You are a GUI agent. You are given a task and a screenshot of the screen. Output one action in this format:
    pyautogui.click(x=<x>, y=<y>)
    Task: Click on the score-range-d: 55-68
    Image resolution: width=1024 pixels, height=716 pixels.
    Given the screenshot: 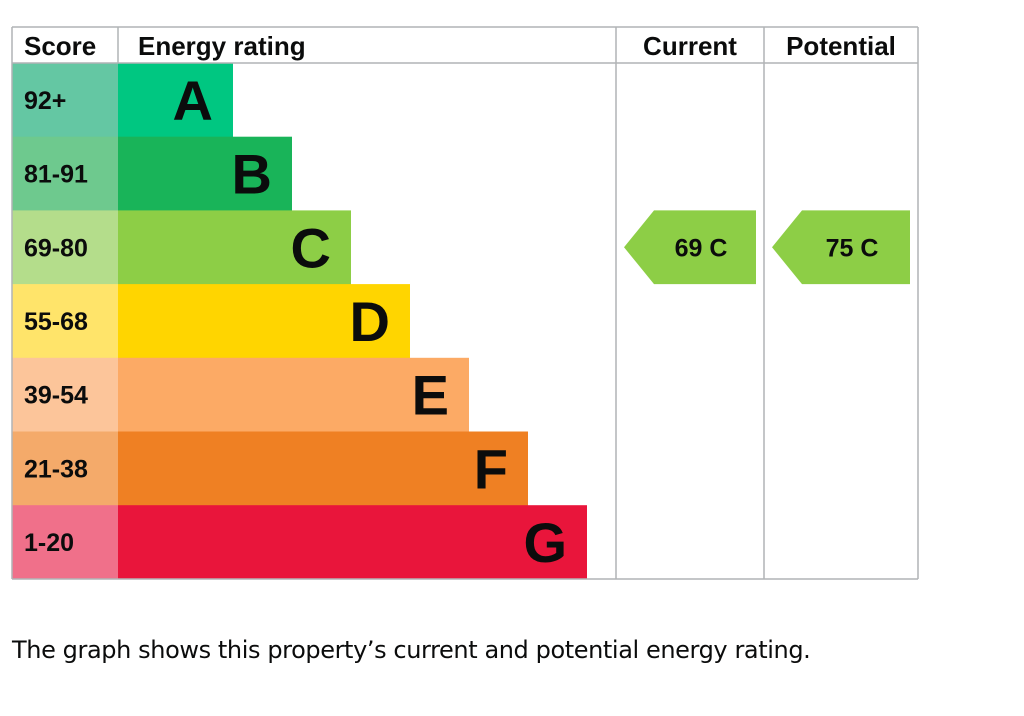 What is the action you would take?
    pyautogui.click(x=56, y=322)
    